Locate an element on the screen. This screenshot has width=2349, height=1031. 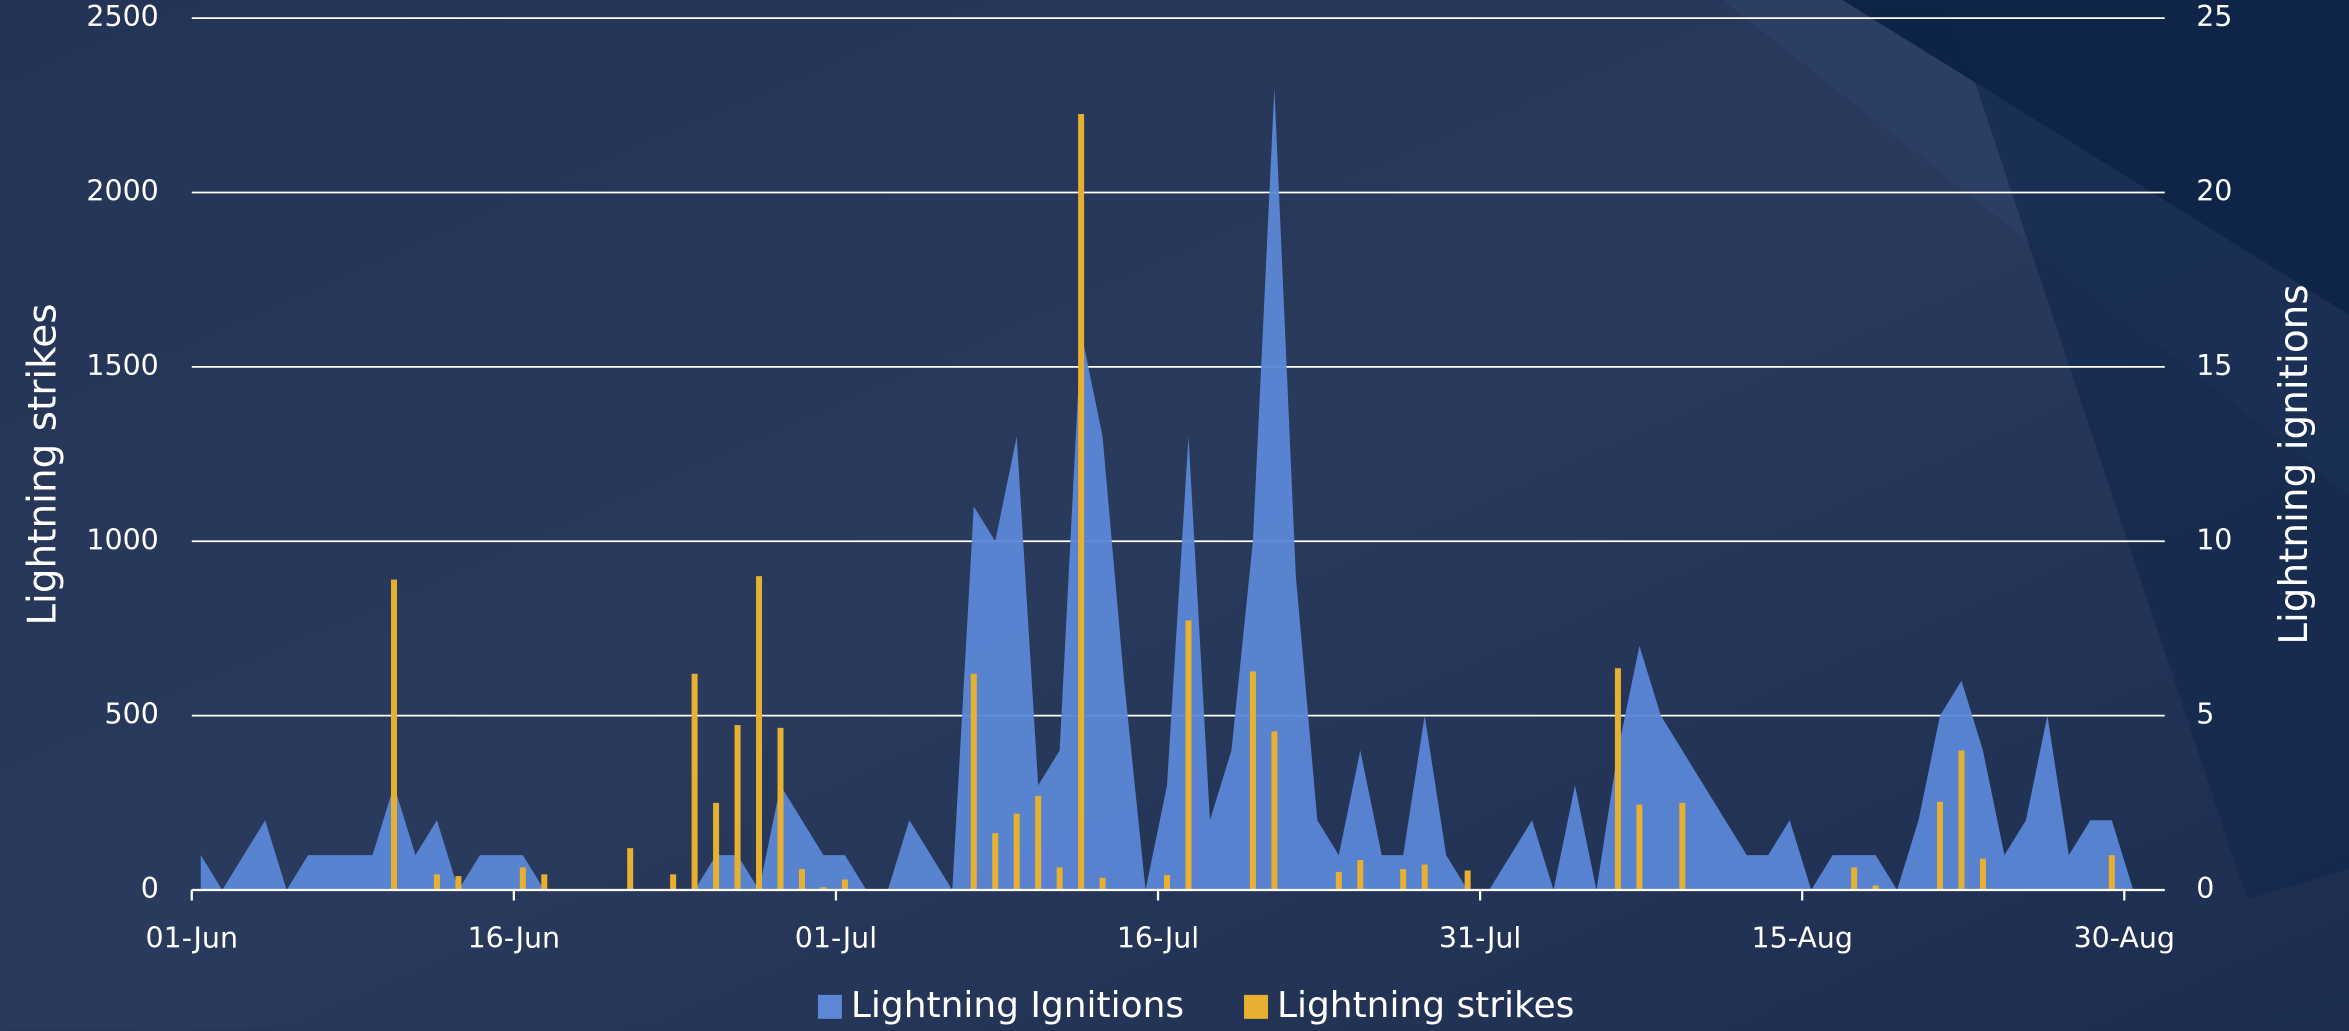
legend-label: Lightning strikes is located at coordinates (1425, 1005).